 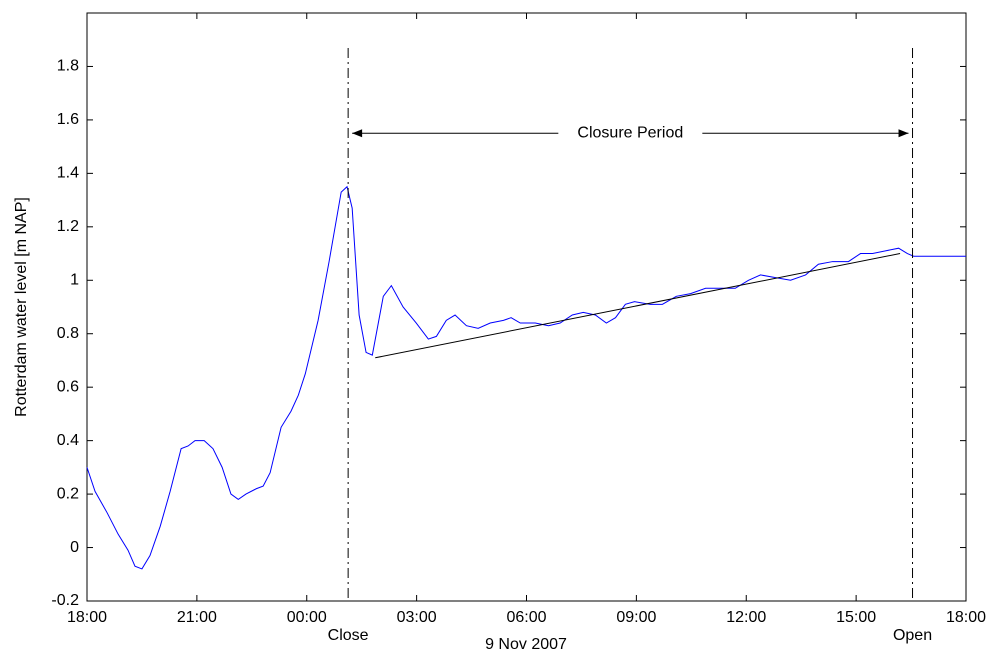 What do you see at coordinates (526, 617) in the screenshot?
I see `x-tick-label: 06:00` at bounding box center [526, 617].